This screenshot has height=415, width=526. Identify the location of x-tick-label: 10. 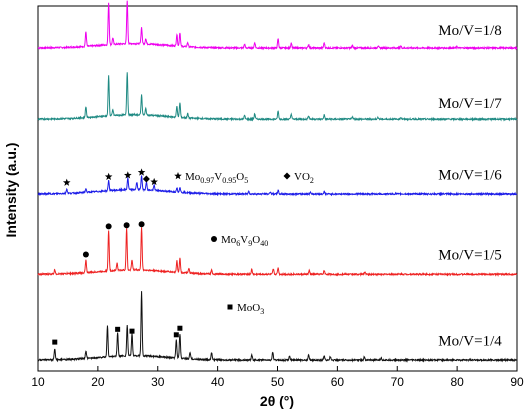
(38, 382).